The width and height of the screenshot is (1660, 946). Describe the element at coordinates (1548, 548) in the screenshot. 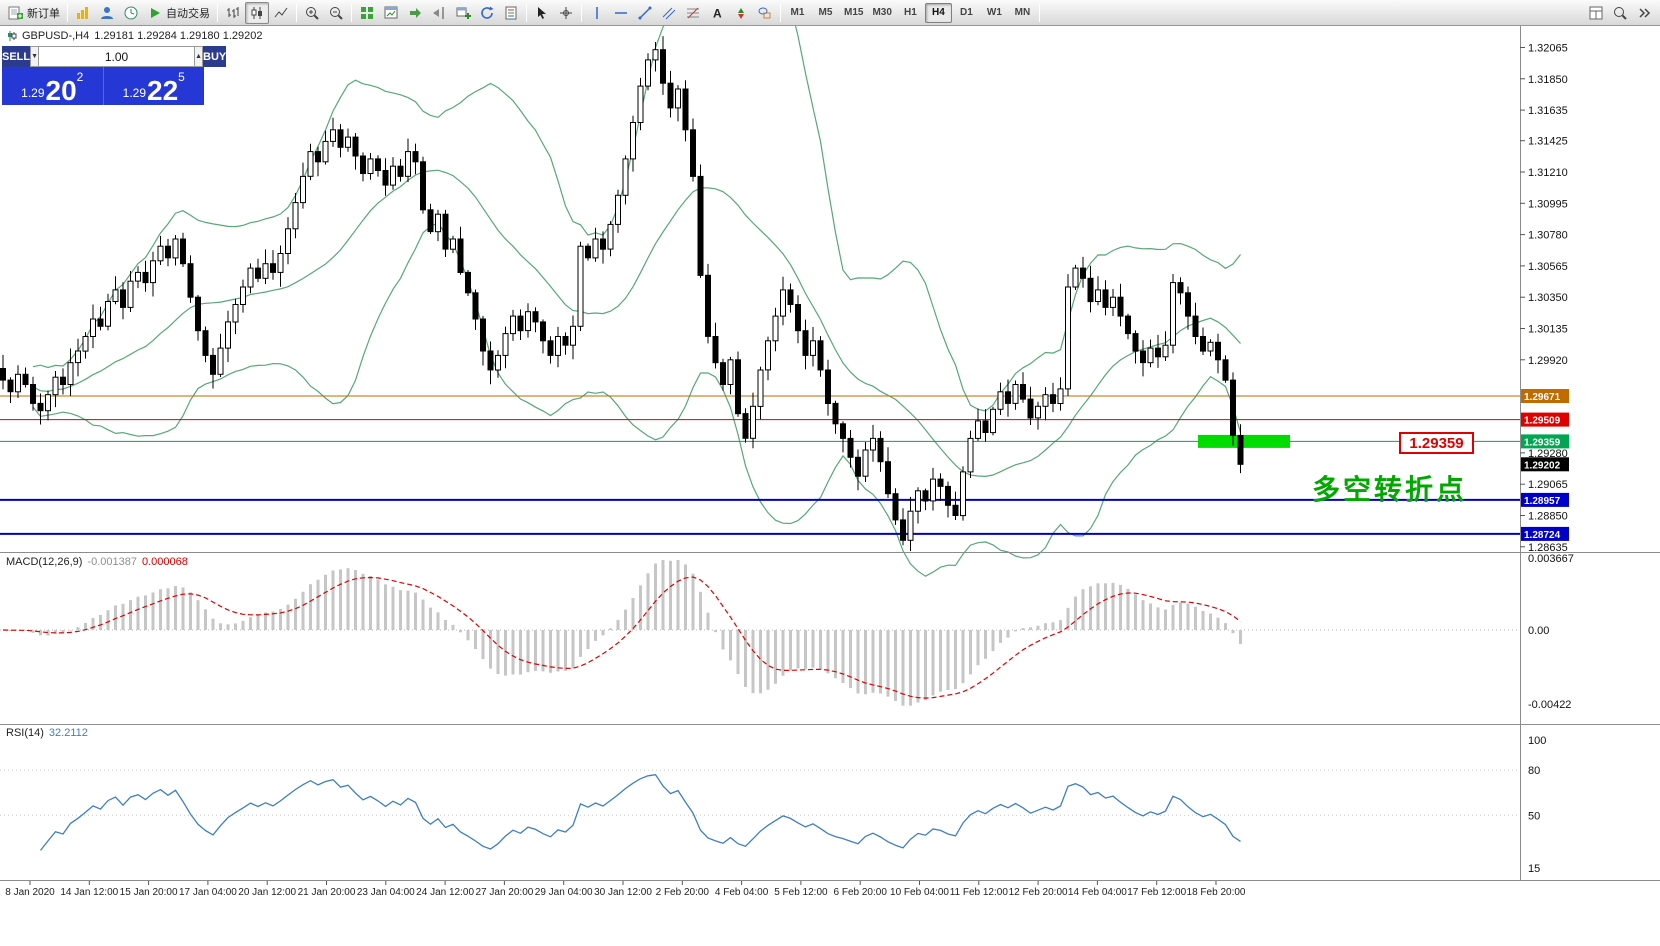

I see `price-axis-label: 1.28635` at that location.